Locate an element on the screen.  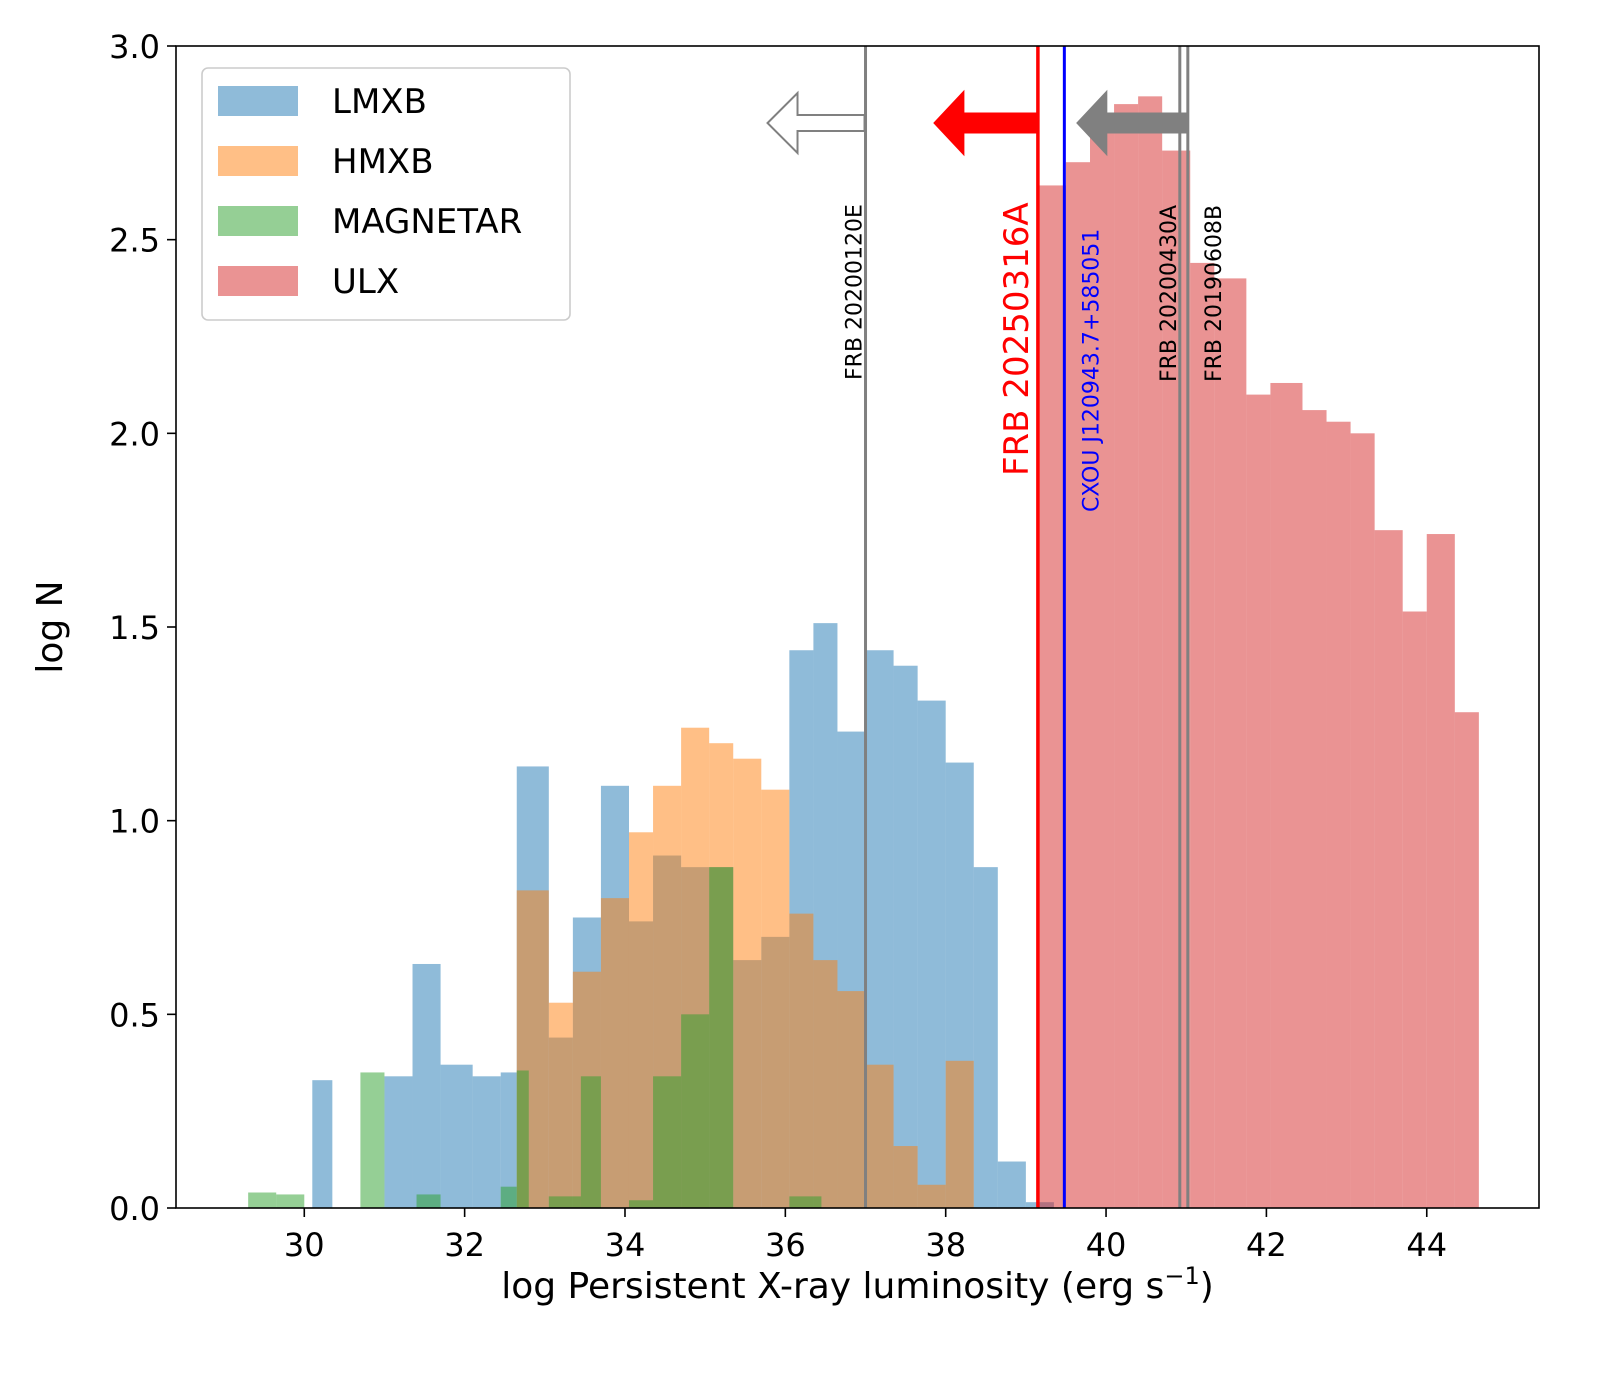
y-tick-label: 2.5 is located at coordinates (134, 241).